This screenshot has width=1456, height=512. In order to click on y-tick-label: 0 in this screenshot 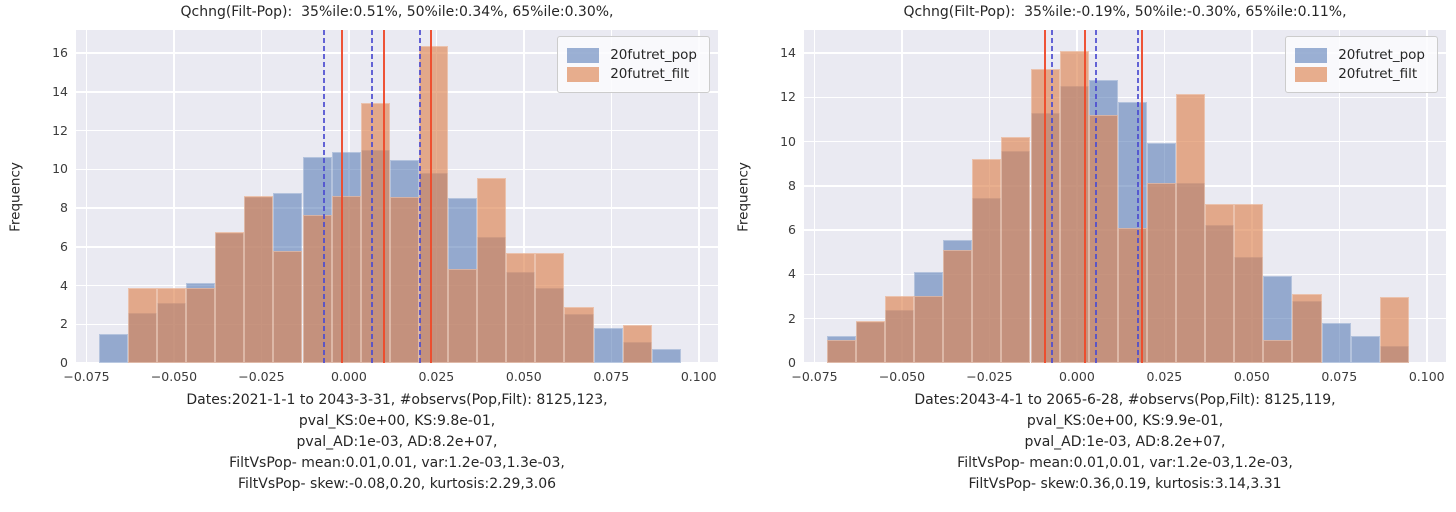, I will do `click(64, 362)`.